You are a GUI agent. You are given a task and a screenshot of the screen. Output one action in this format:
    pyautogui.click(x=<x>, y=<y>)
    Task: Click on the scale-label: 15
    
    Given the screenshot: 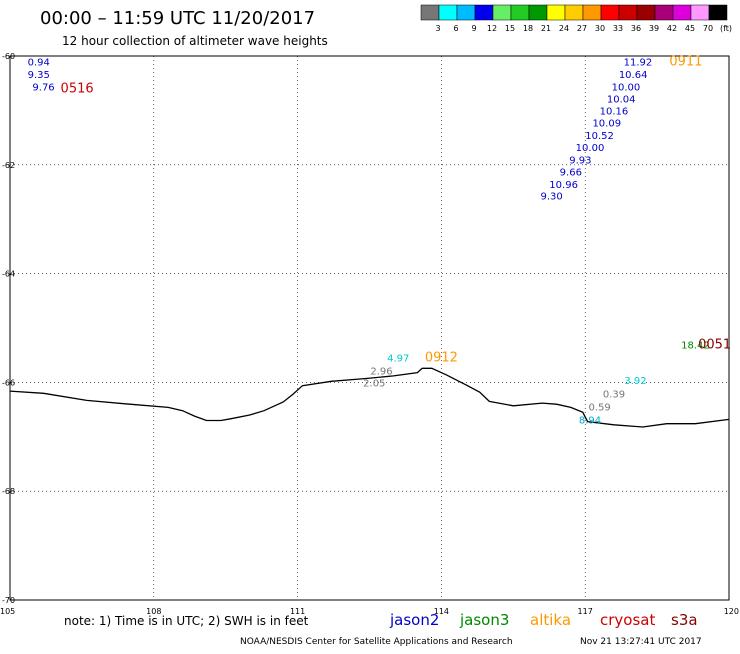 What is the action you would take?
    pyautogui.click(x=510, y=28)
    